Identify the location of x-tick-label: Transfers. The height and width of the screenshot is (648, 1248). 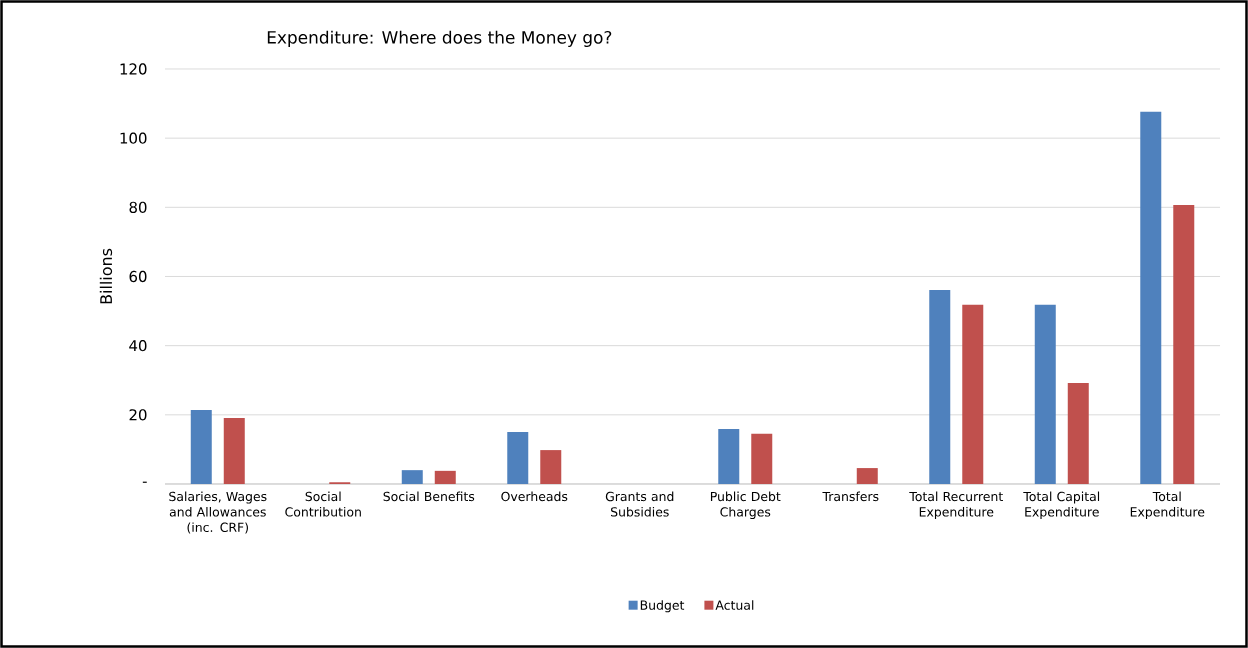
(850, 496).